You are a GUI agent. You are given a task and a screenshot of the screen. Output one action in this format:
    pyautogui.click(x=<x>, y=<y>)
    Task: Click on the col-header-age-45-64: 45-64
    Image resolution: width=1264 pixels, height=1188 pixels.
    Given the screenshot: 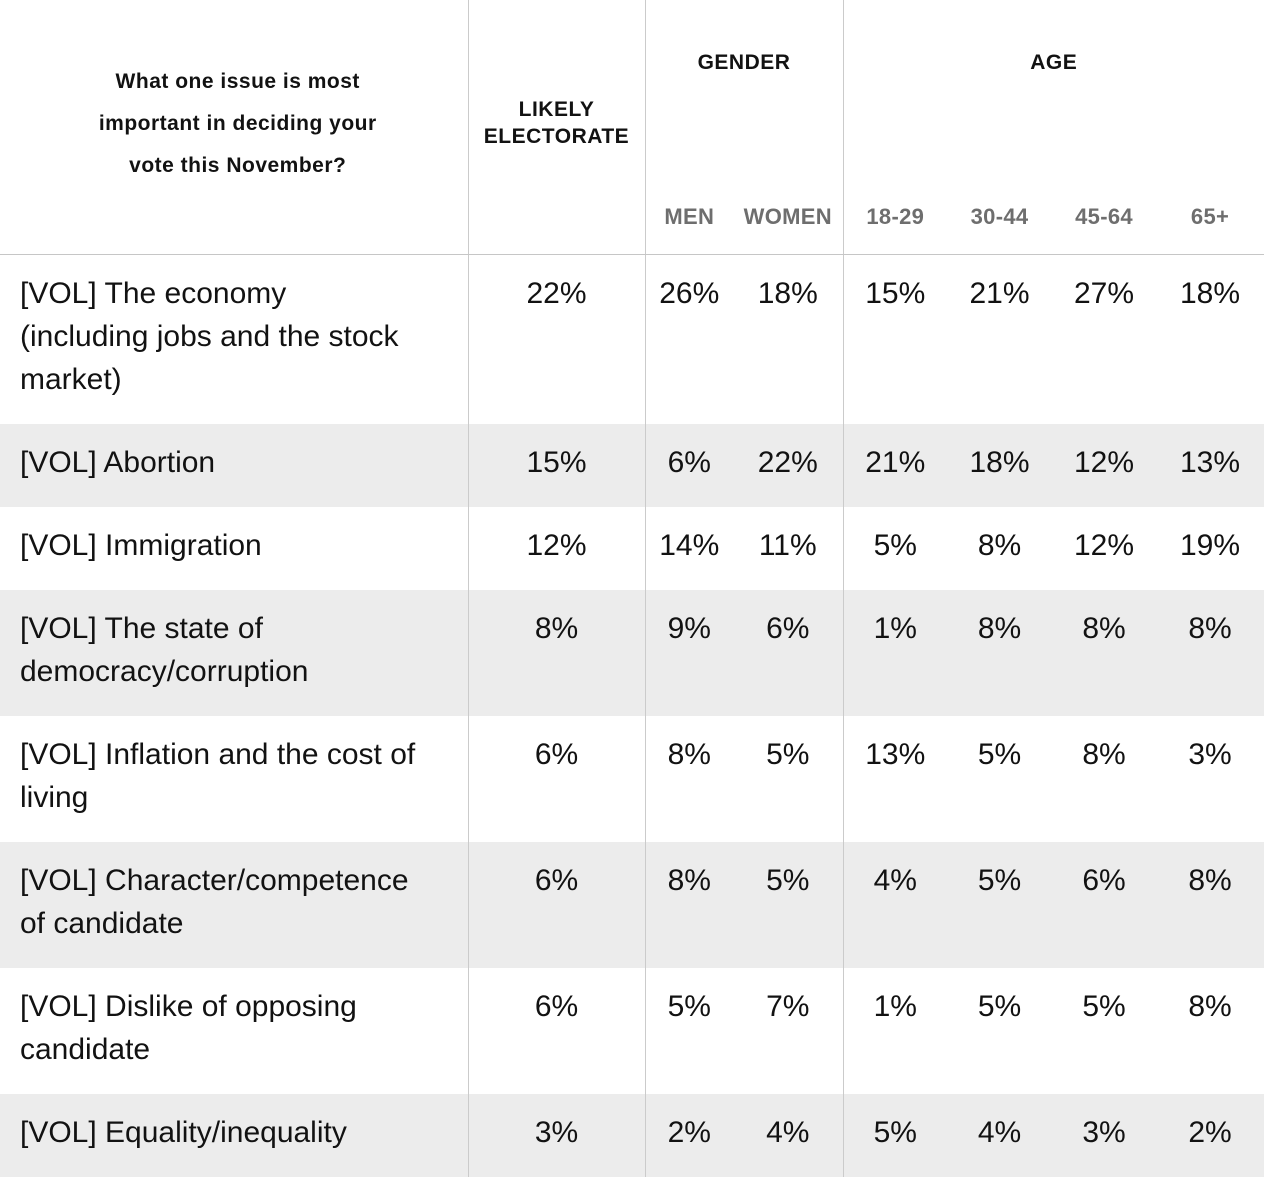 What is the action you would take?
    pyautogui.click(x=1104, y=182)
    